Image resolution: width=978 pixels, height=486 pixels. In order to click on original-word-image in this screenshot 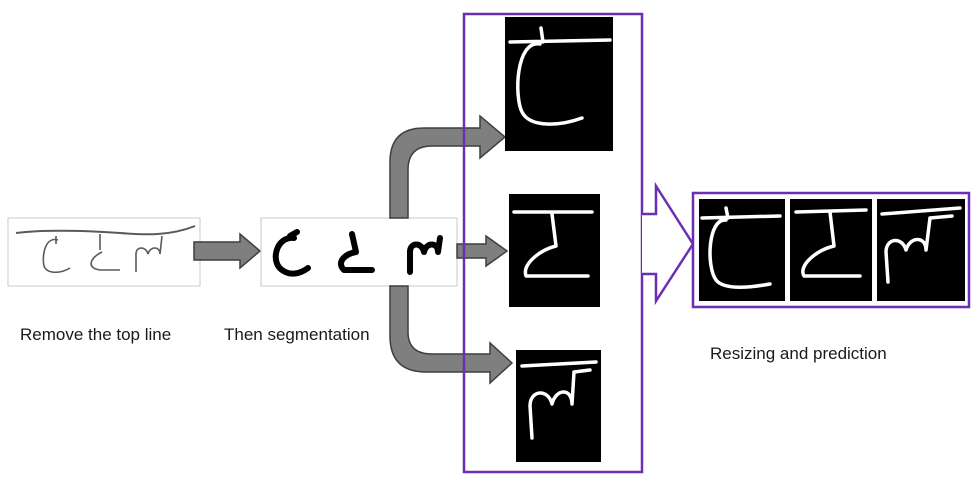, I will do `click(104, 252)`.